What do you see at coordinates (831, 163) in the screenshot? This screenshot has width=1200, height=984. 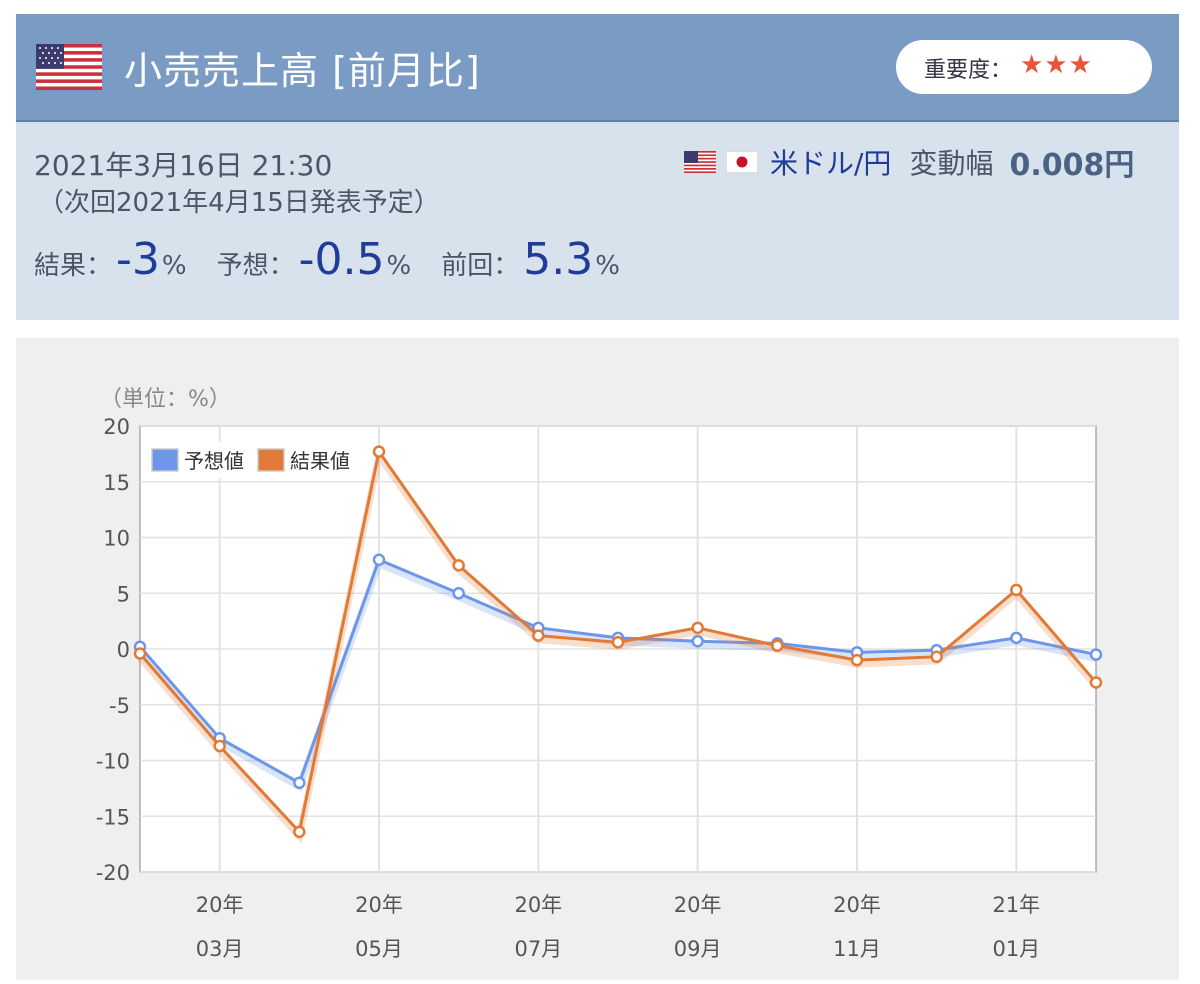 I see `pair-link: 米ドル/円` at bounding box center [831, 163].